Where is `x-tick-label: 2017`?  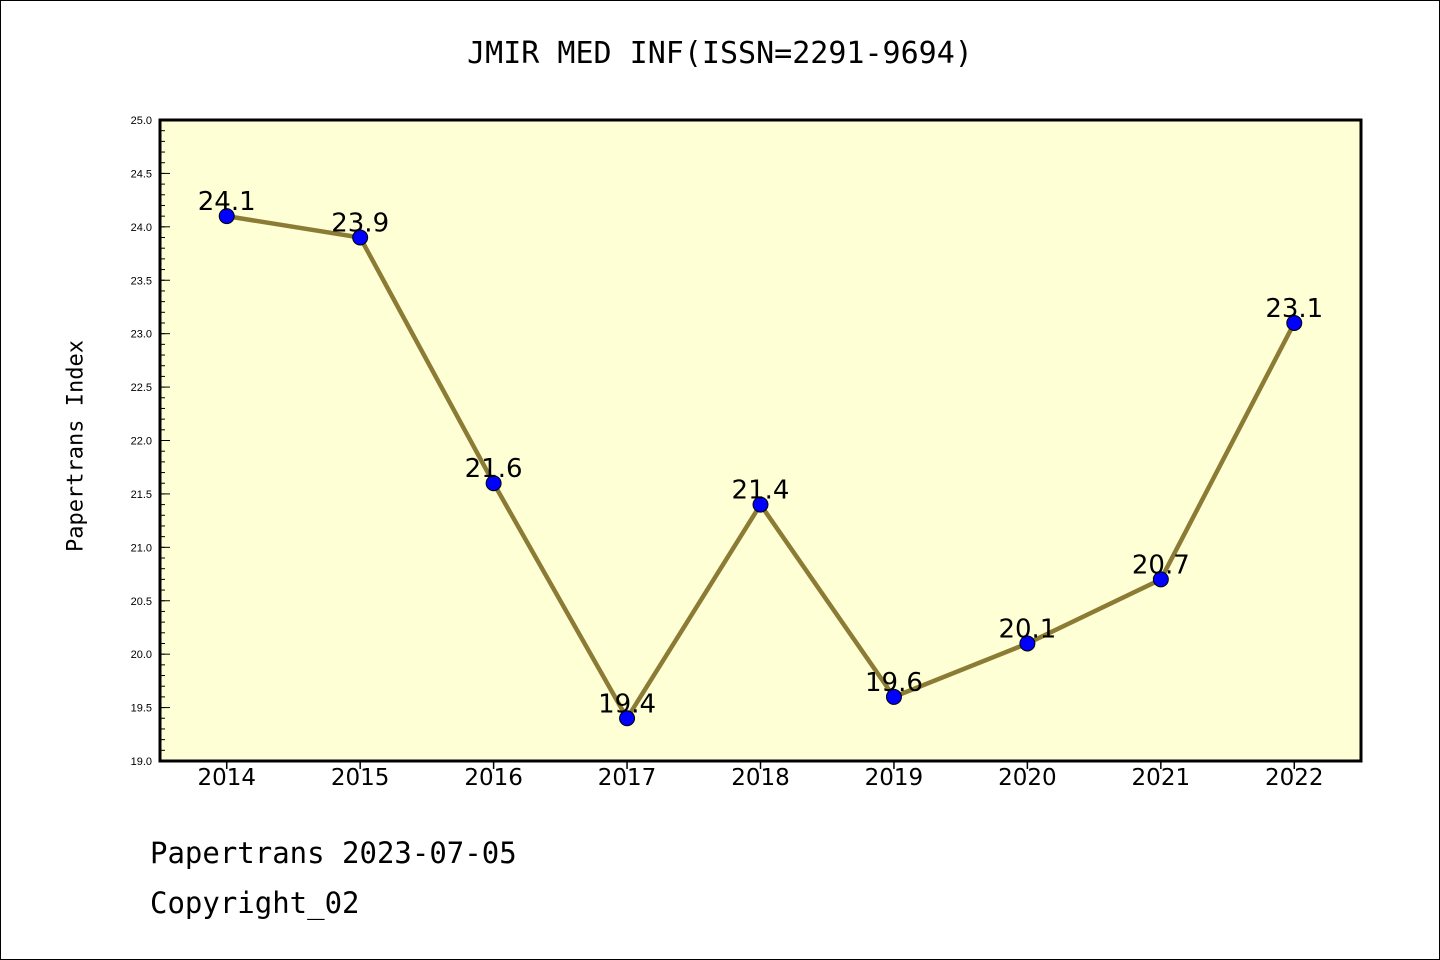 x-tick-label: 2017 is located at coordinates (627, 778).